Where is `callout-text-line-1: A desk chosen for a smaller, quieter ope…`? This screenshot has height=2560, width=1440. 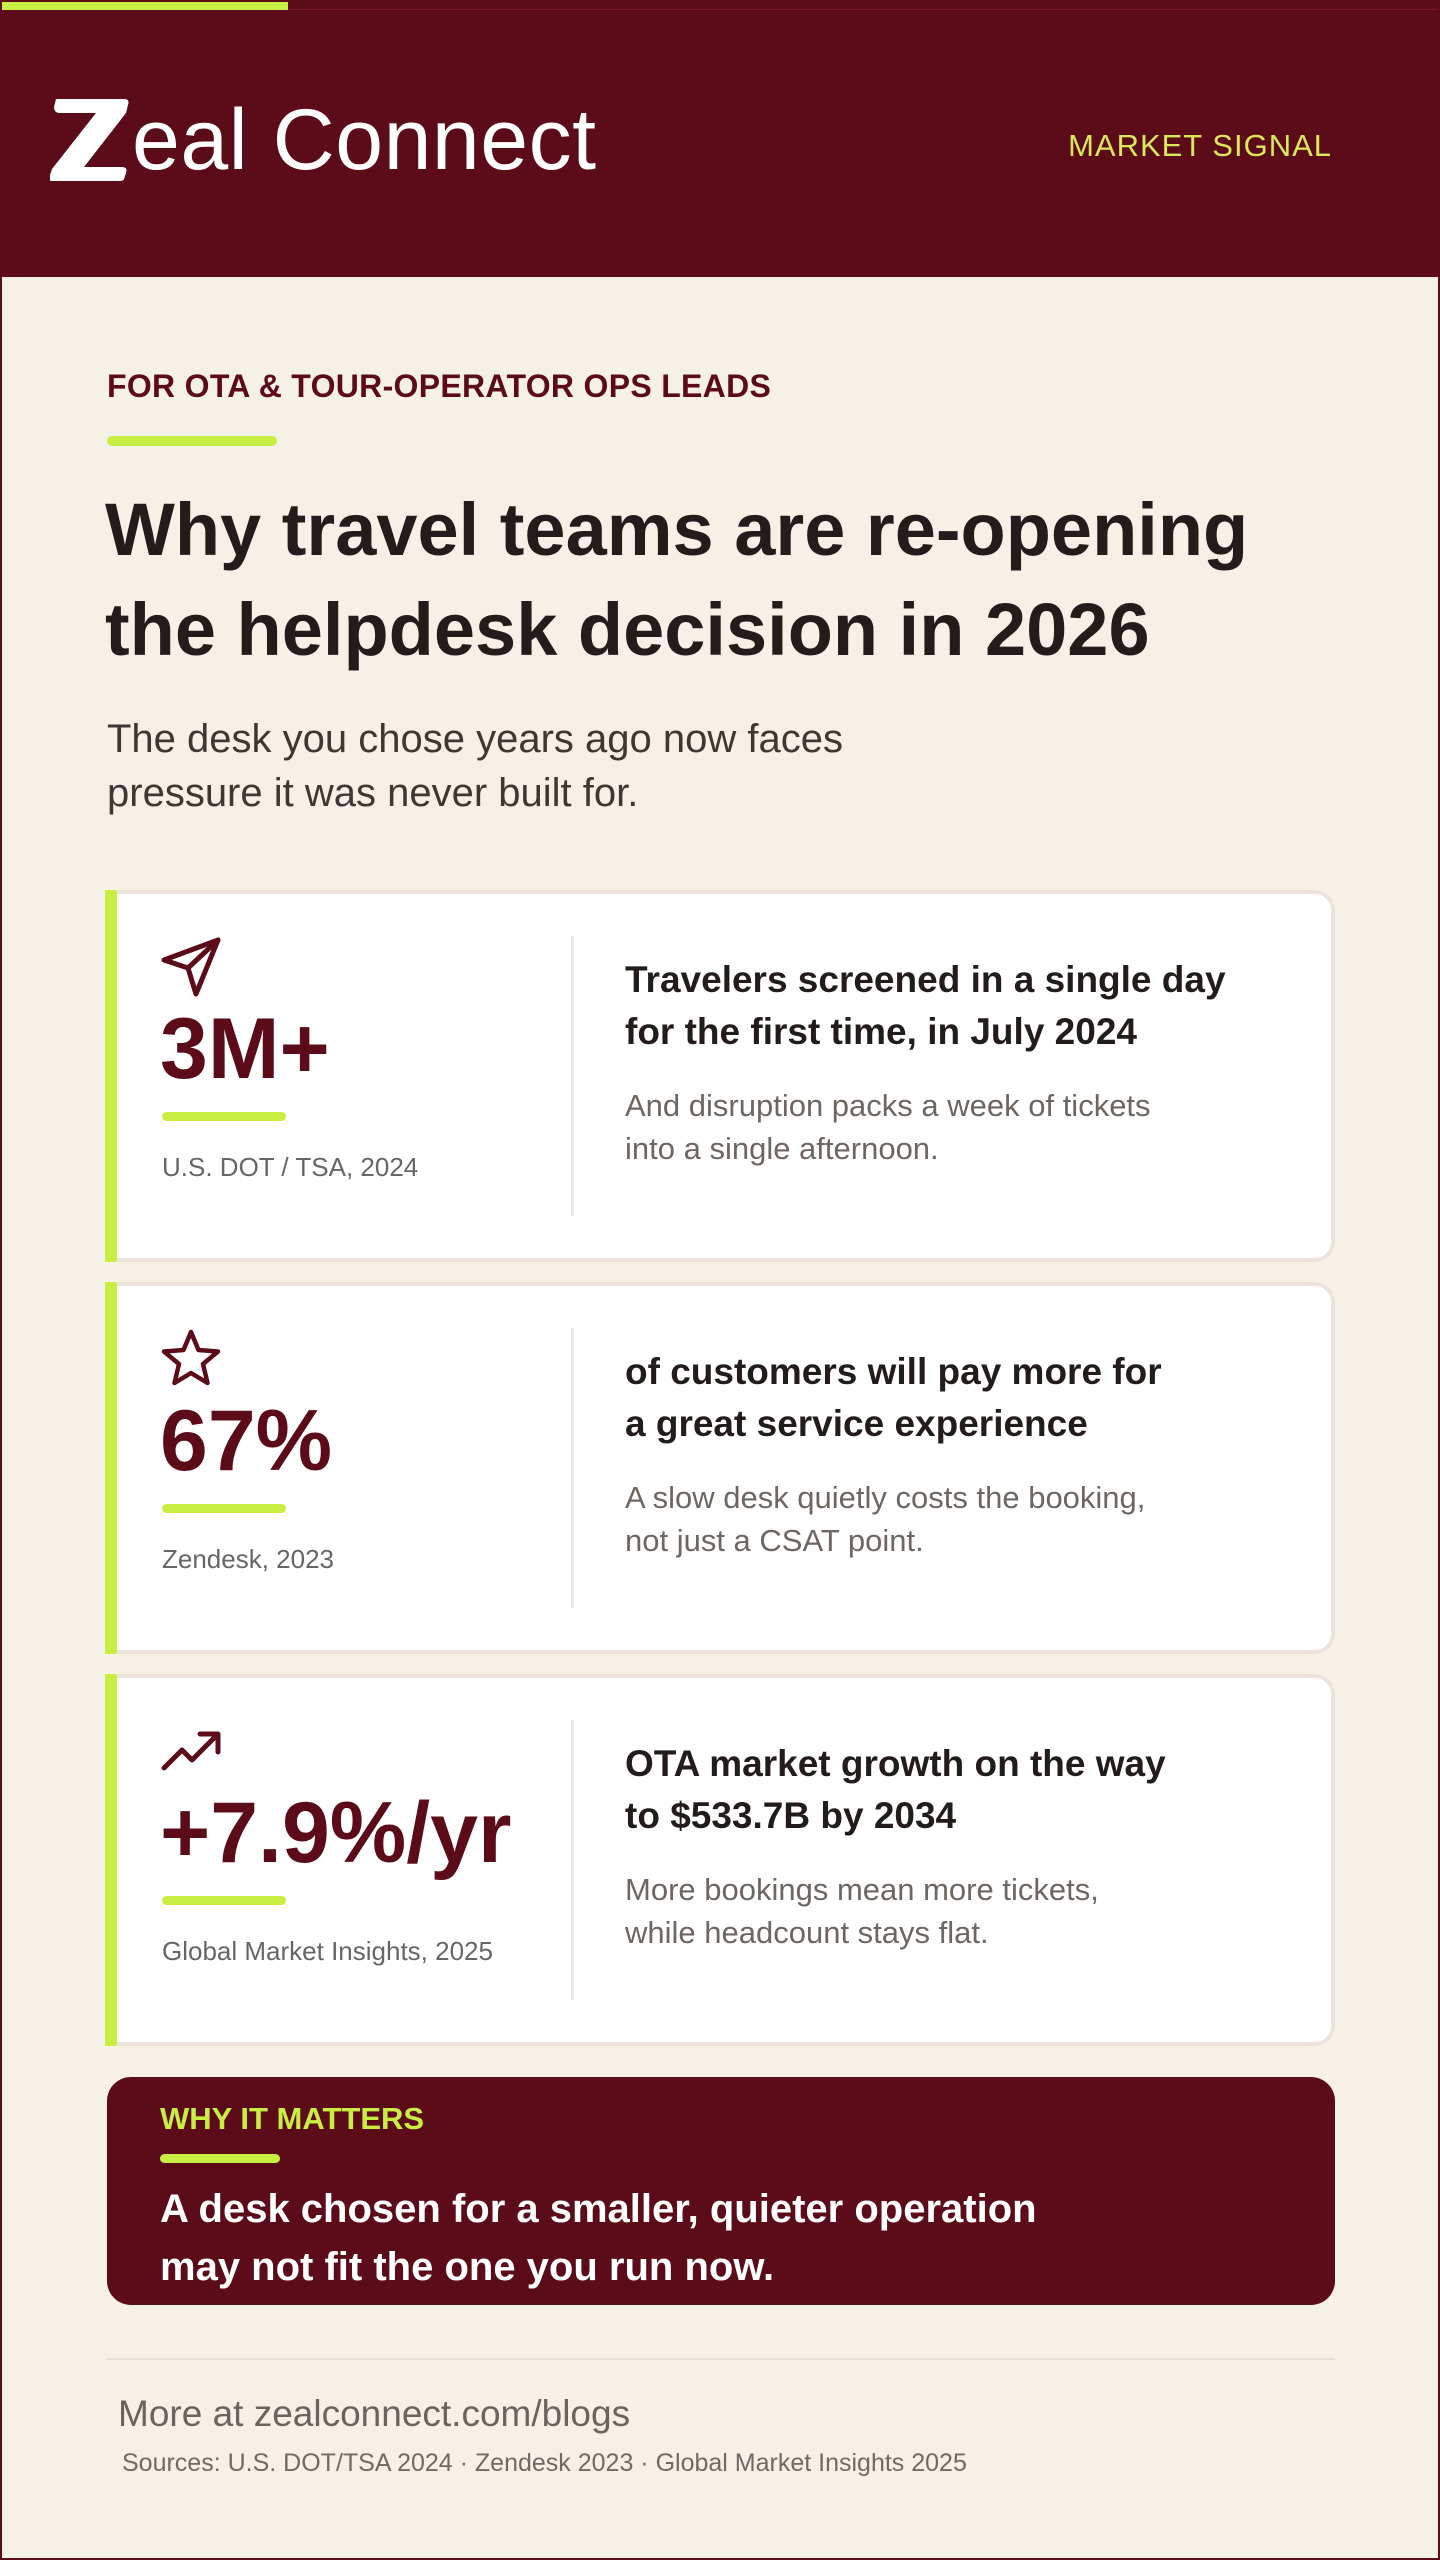
callout-text-line-1: A desk chosen for a smaller, quieter ope… is located at coordinates (598, 2209).